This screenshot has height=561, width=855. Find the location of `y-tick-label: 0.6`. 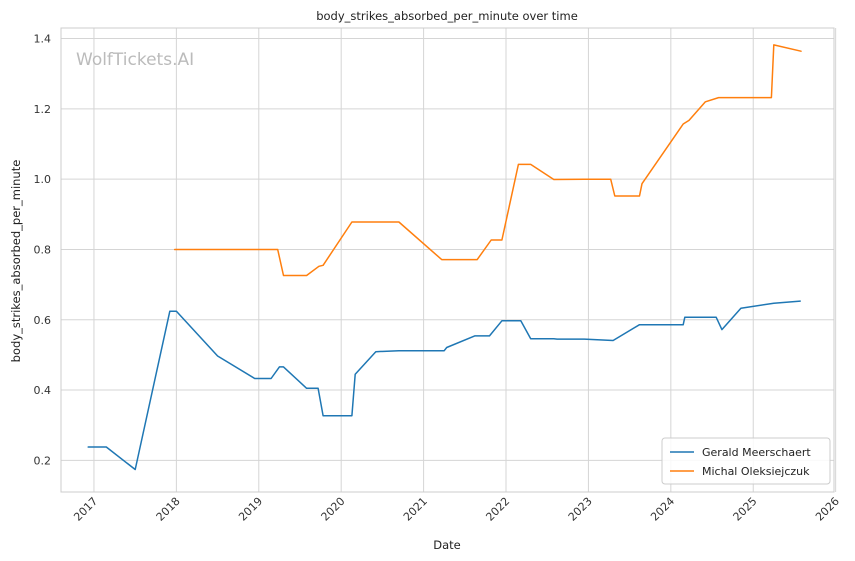

y-tick-label: 0.6 is located at coordinates (43, 320).